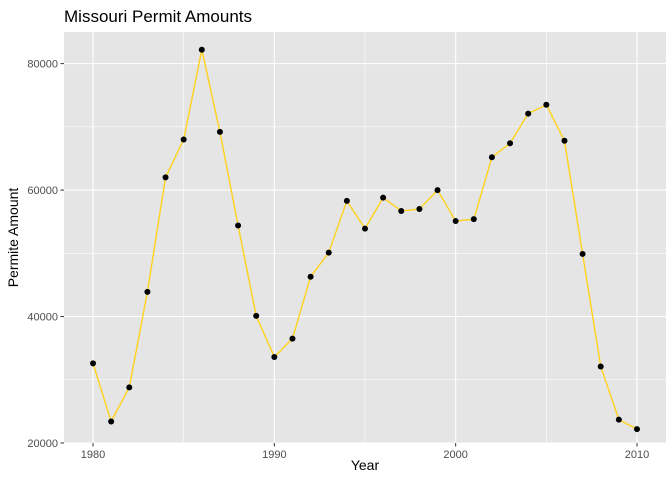 The width and height of the screenshot is (672, 480). I want to click on y-tick-label: 40000, so click(42, 318).